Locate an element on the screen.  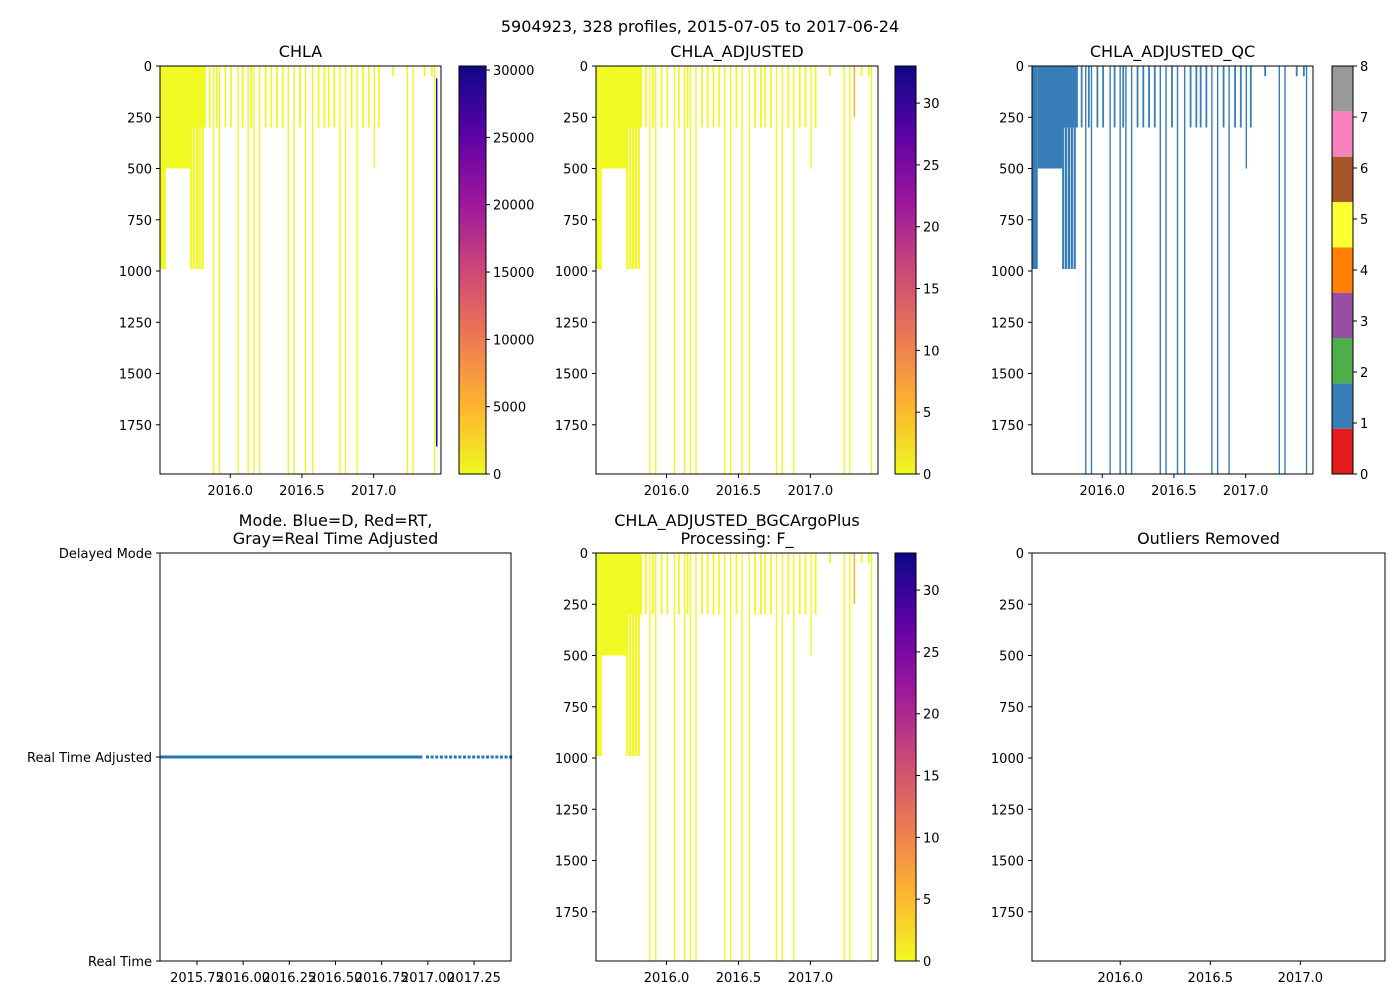
x-tick-label: 2017.25 is located at coordinates (474, 978).